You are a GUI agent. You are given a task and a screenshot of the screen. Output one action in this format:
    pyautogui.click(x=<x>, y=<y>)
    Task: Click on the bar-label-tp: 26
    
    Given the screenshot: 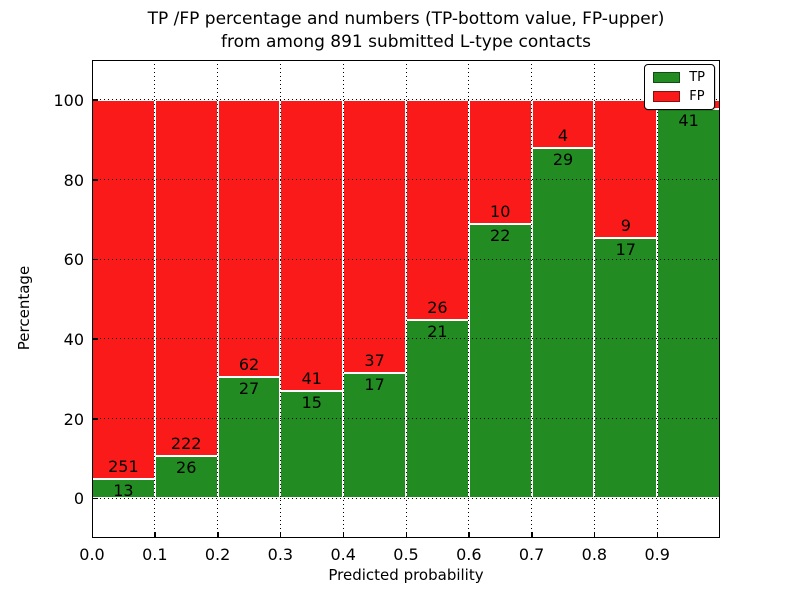 What is the action you would take?
    pyautogui.click(x=186, y=468)
    